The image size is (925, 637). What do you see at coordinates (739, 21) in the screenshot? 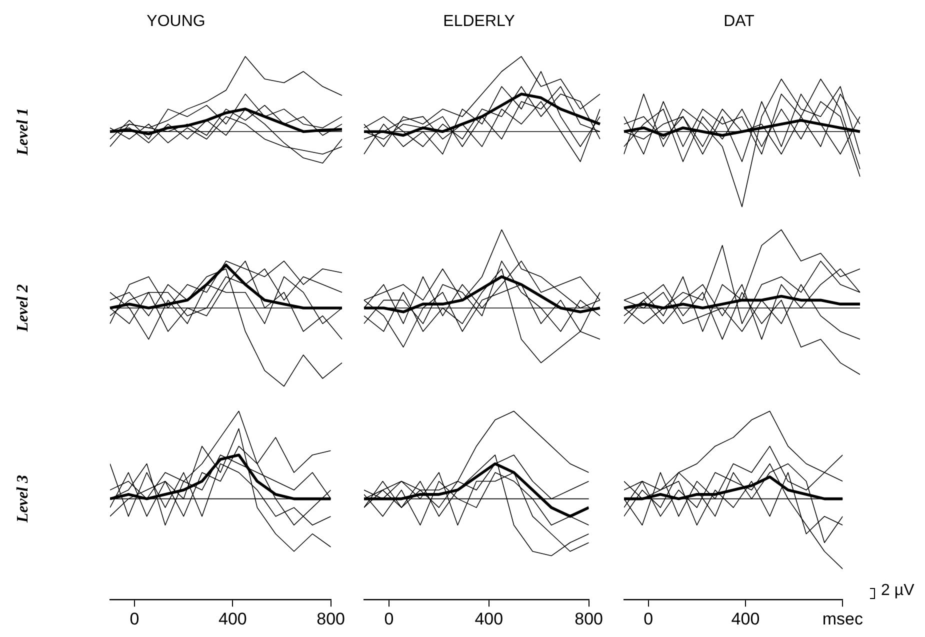
I see `chart-title: DAT` at bounding box center [739, 21].